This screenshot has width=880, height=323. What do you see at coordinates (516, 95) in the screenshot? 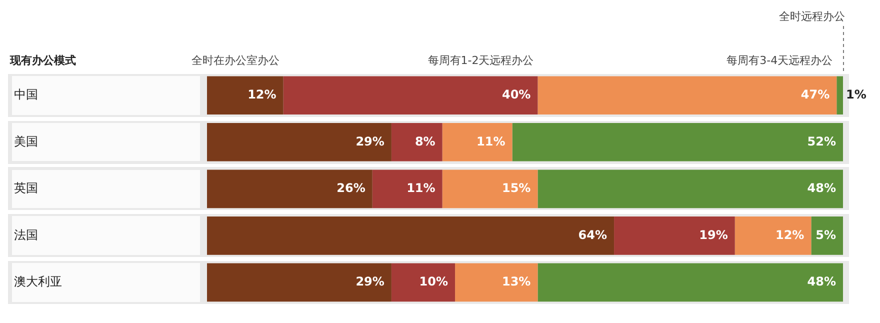
I see `data-label: 40%` at bounding box center [516, 95].